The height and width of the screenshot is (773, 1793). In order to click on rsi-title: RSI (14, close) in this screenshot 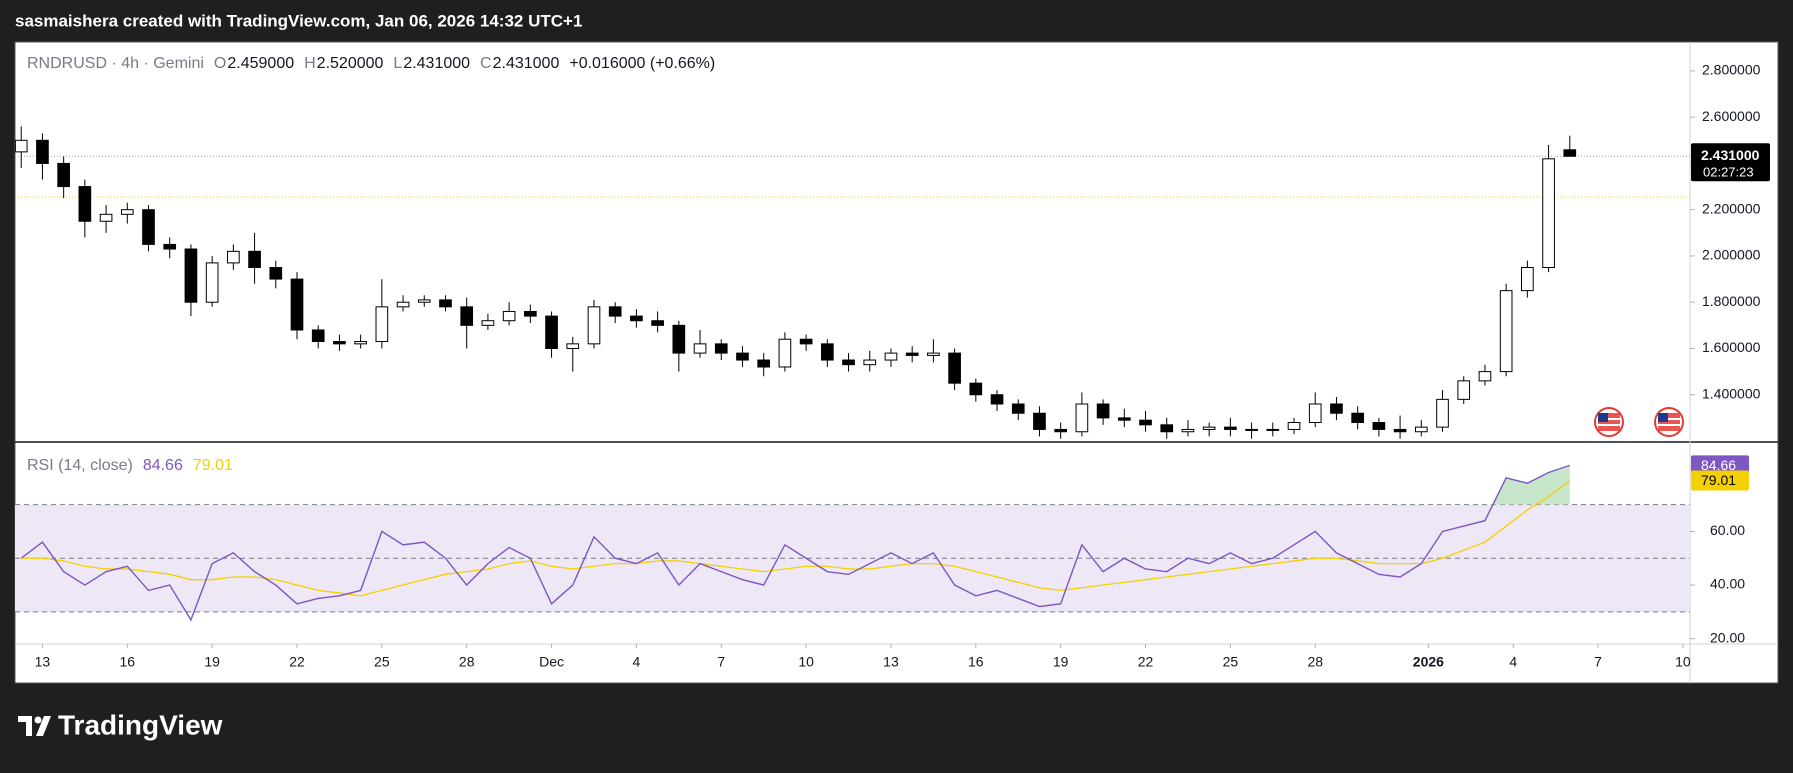, I will do `click(80, 465)`.